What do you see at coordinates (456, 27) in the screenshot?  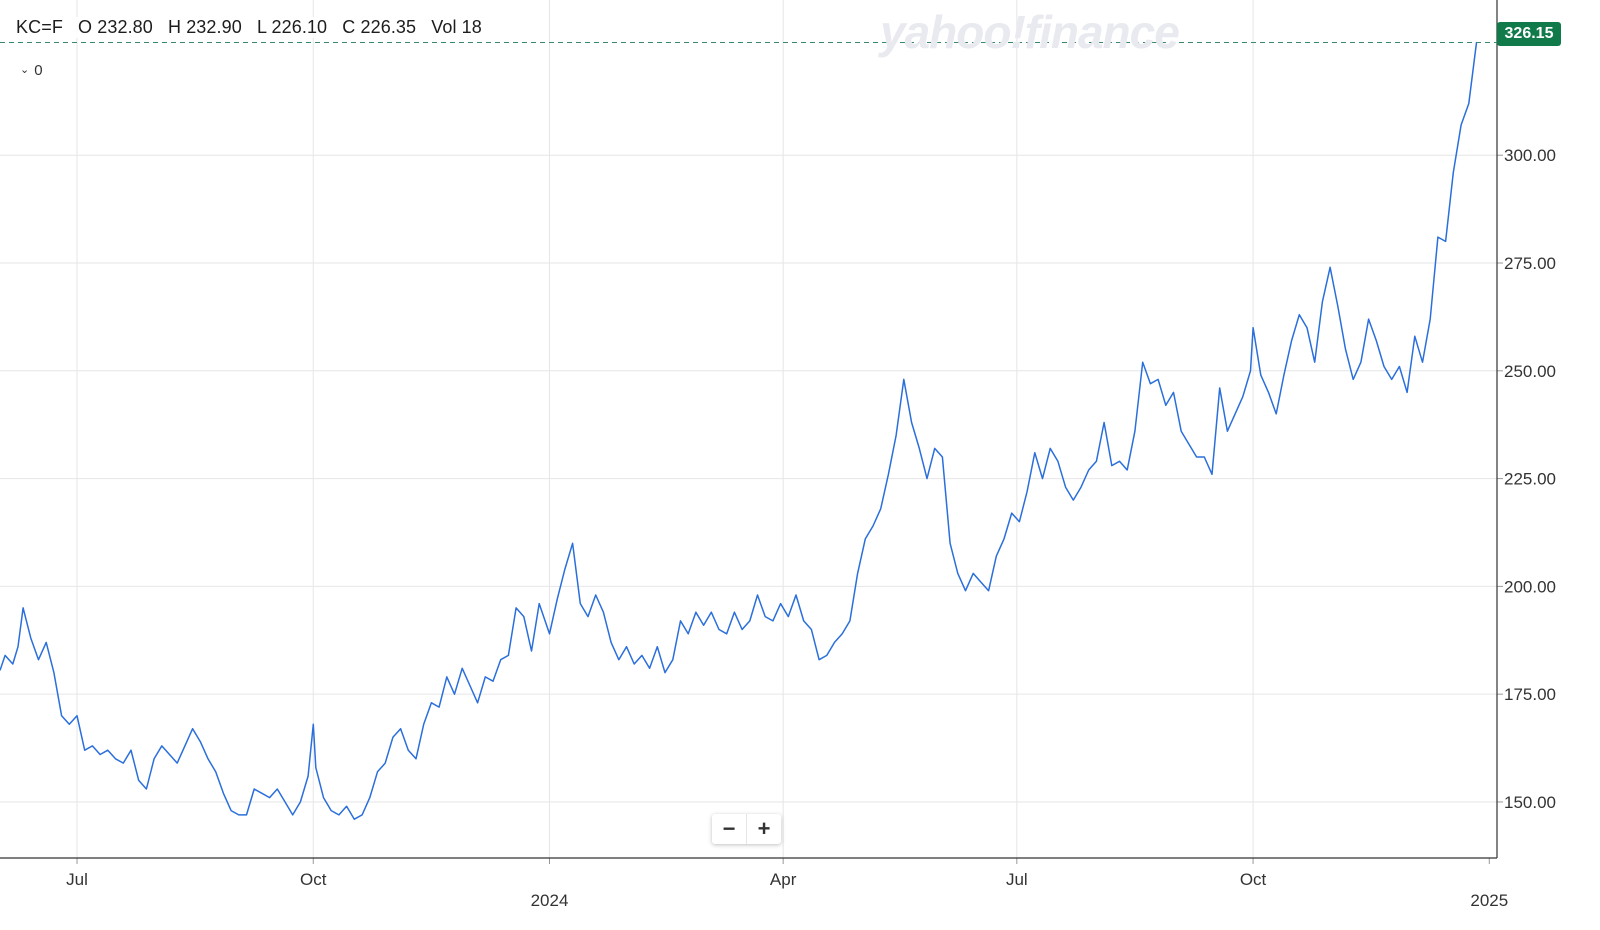 I see `volume-value: Vol 18` at bounding box center [456, 27].